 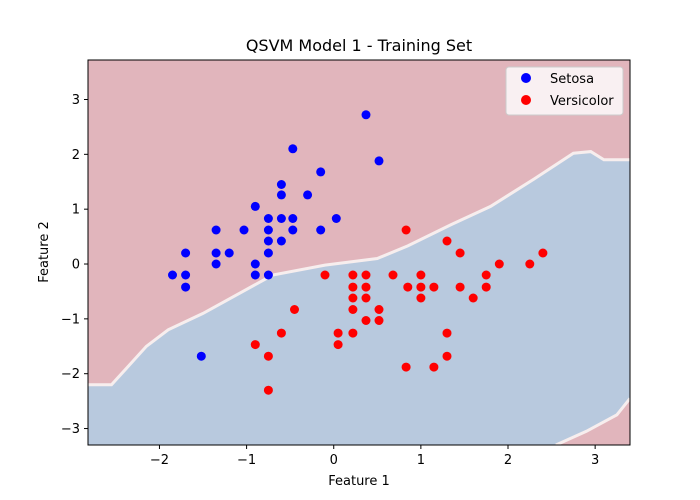 What do you see at coordinates (76, 100) in the screenshot?
I see `y-tick-label: 3` at bounding box center [76, 100].